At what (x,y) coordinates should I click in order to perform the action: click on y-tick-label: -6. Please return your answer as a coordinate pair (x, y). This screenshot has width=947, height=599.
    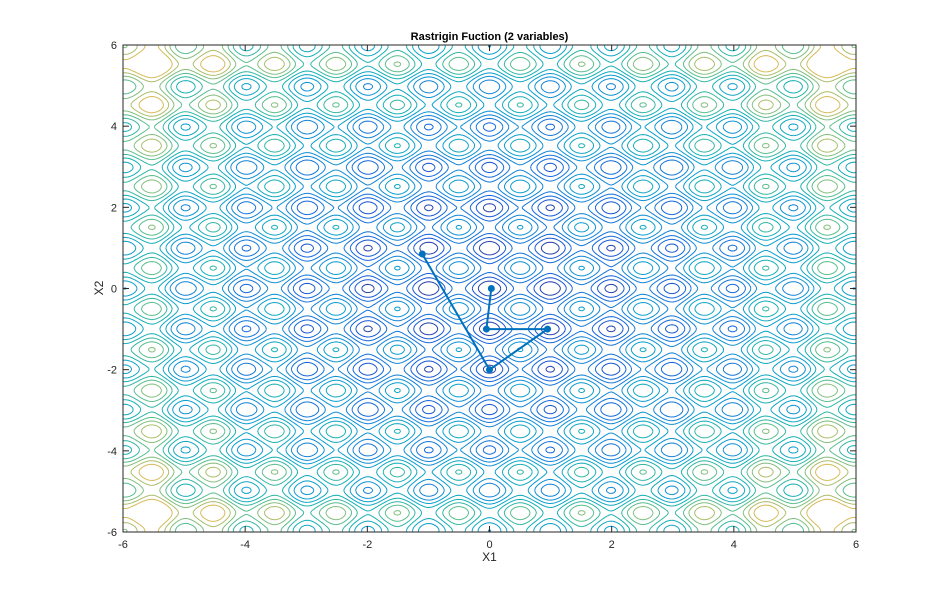
    Looking at the image, I should click on (112, 533).